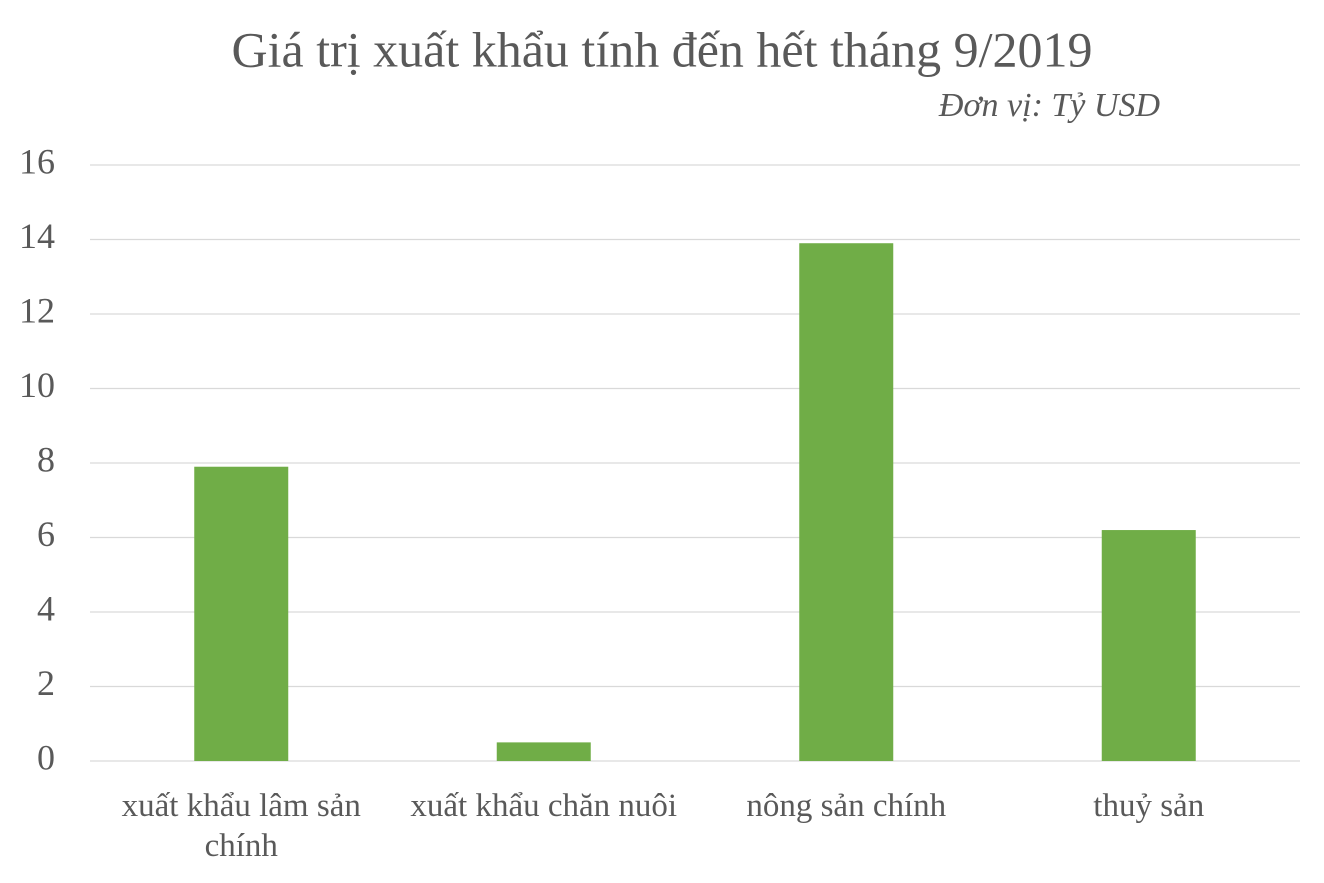 This screenshot has height=883, width=1324. Describe the element at coordinates (37, 236) in the screenshot. I see `y-tick-label: 14` at that location.